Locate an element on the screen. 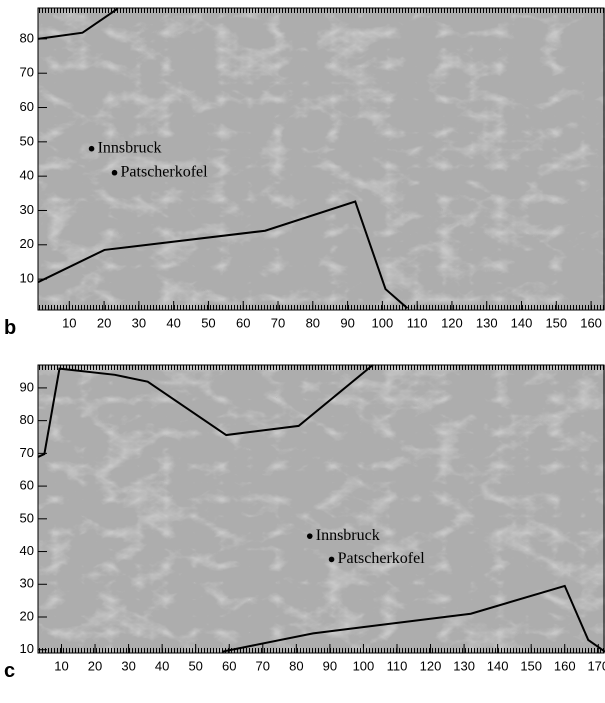 Image resolution: width=605 pixels, height=703 pixels. panel-label: b is located at coordinates (10, 328).